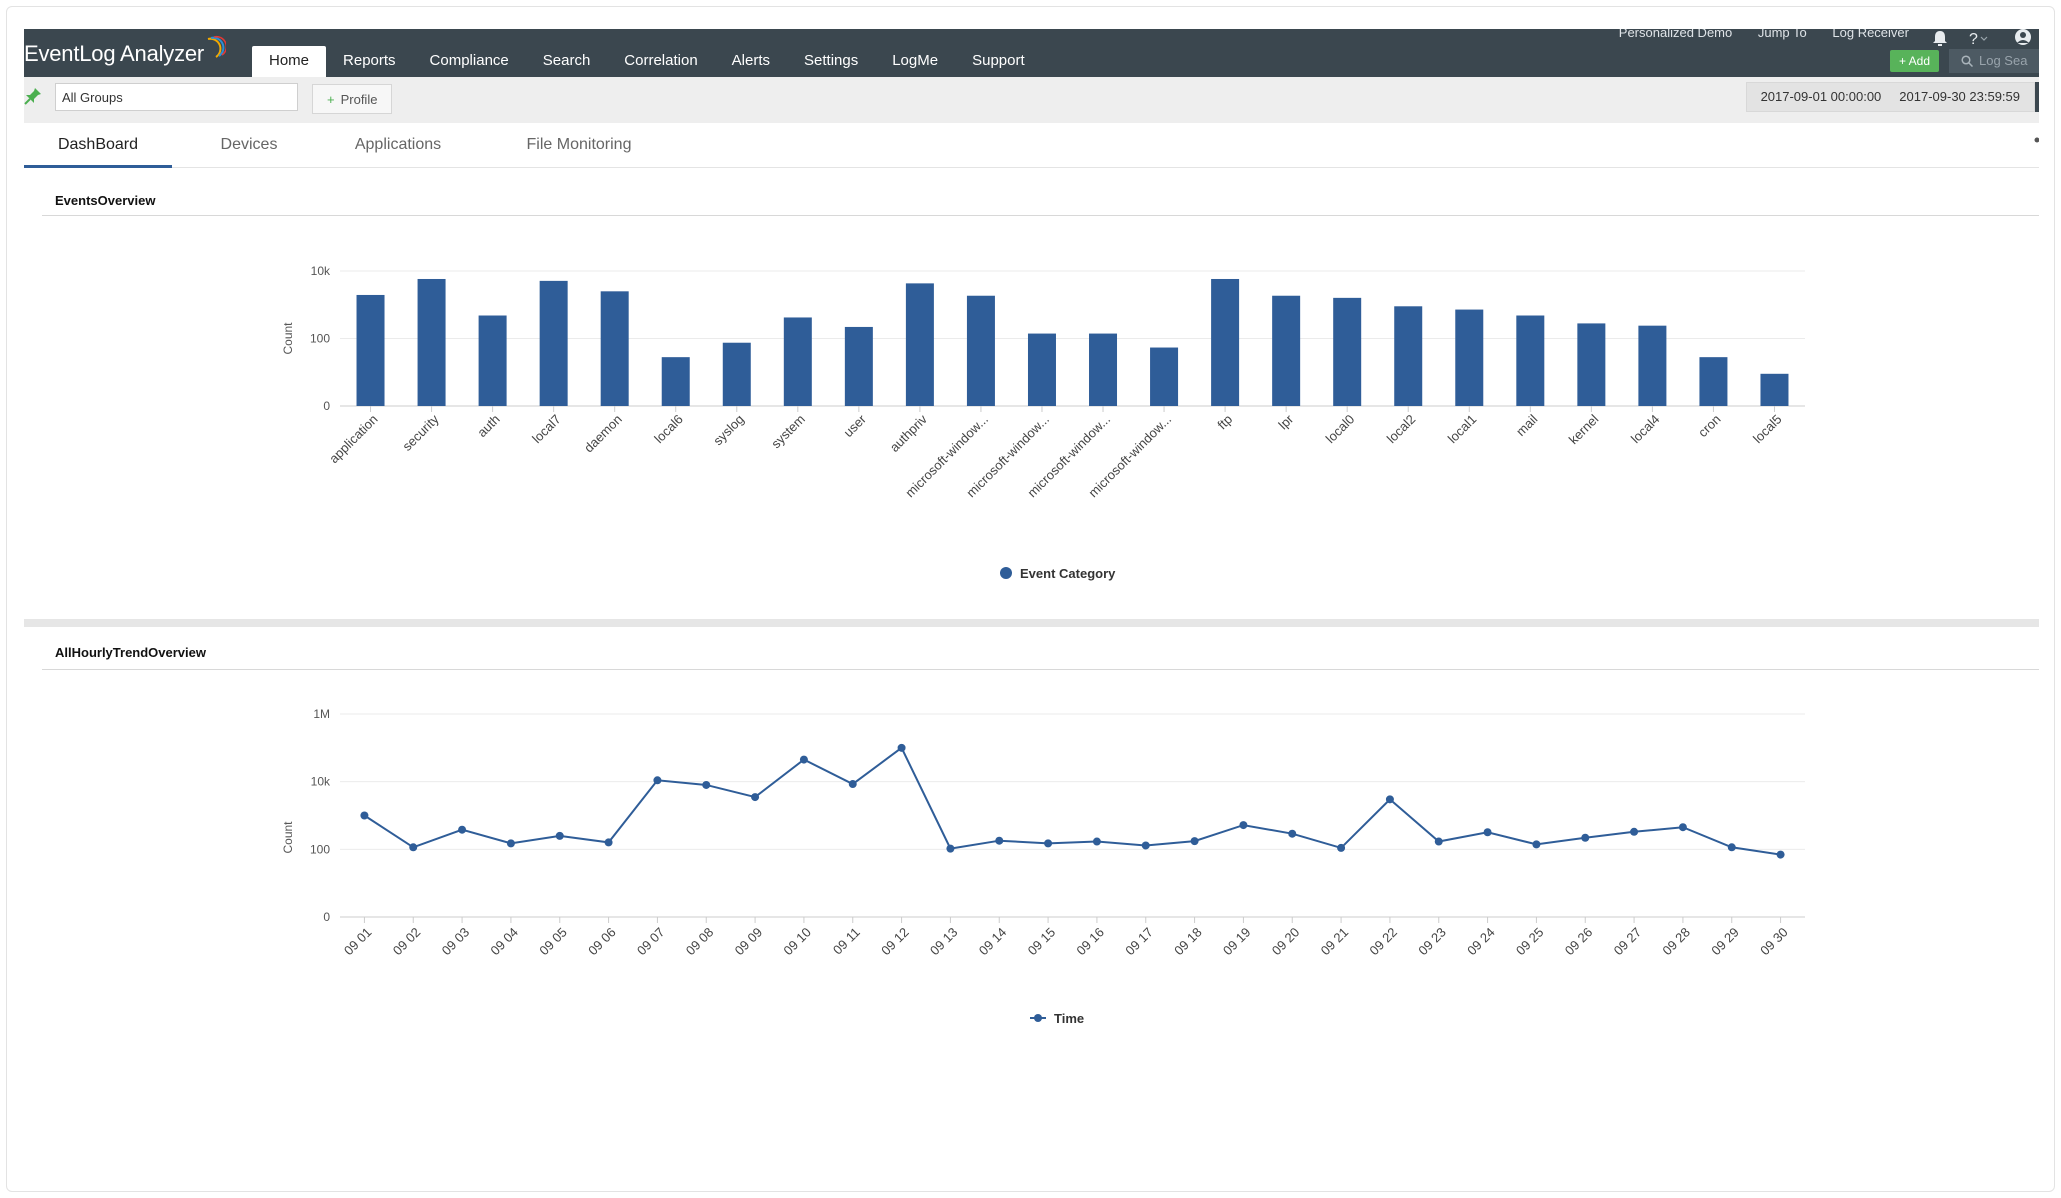  I want to click on date-from: 2017-09-01 00:00:00, so click(1821, 96).